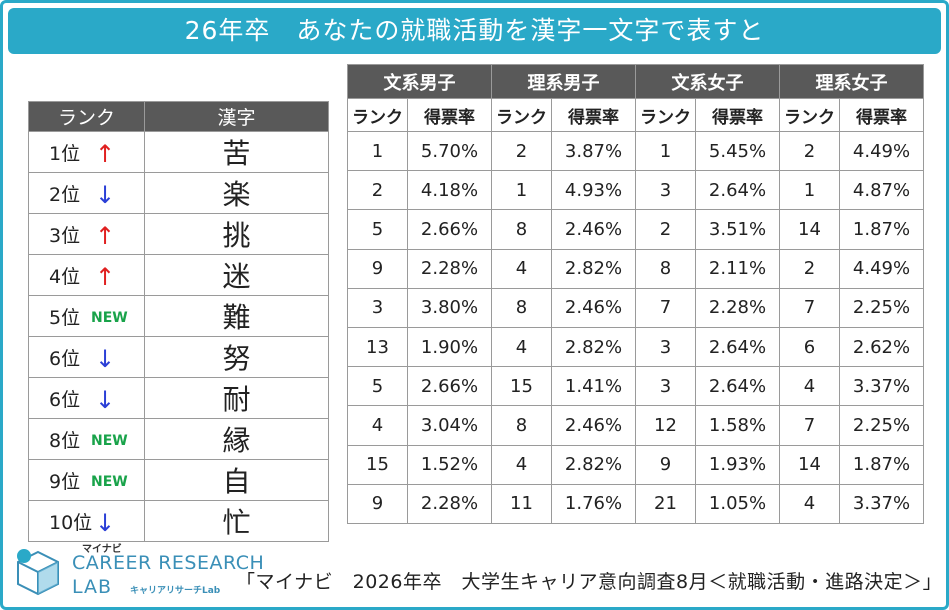  Describe the element at coordinates (474, 31) in the screenshot. I see `page-title: 26年卒 あなたの就職活動を漢字一文字で表すと` at that location.